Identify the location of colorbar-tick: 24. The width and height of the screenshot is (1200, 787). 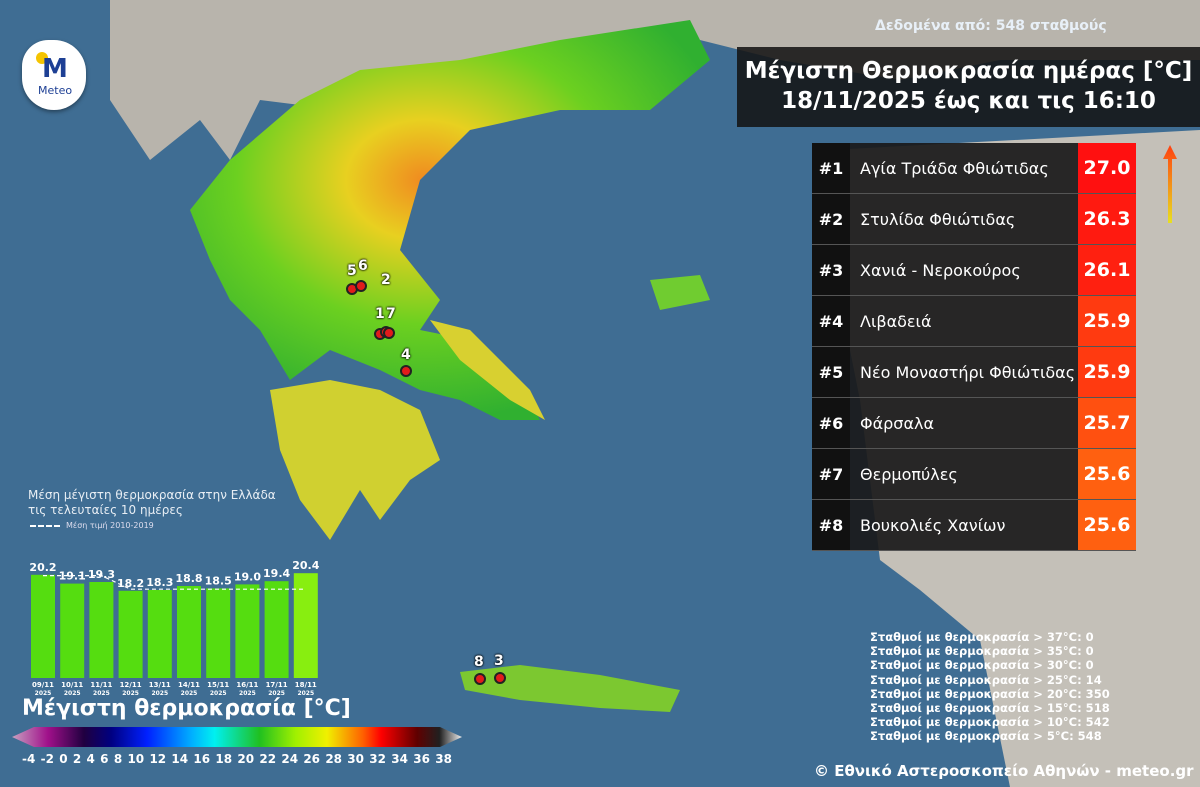
(290, 759).